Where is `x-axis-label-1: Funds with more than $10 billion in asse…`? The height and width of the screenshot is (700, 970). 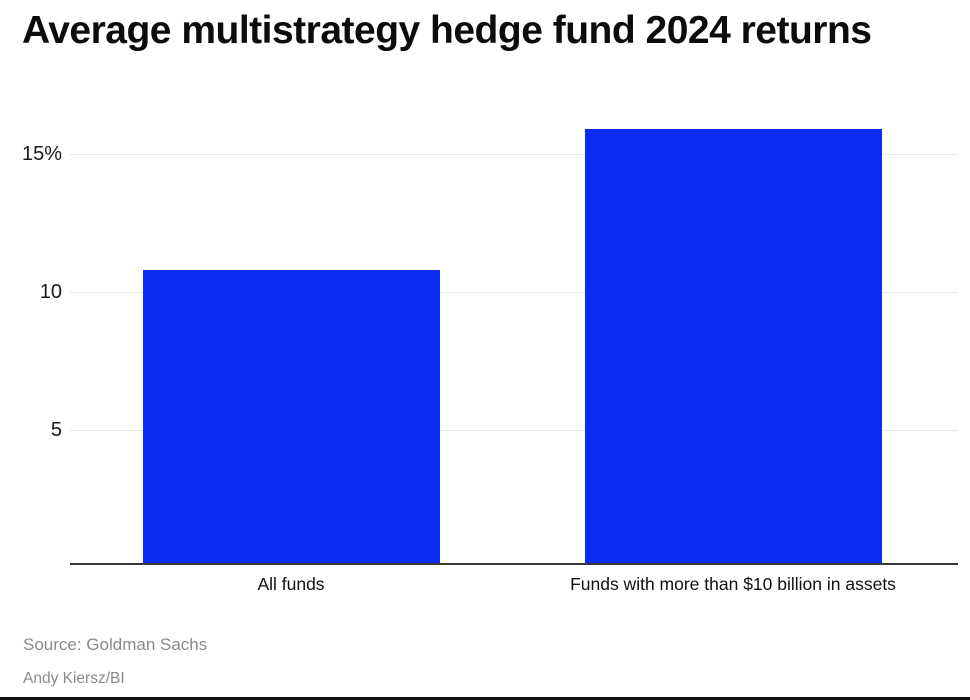 x-axis-label-1: Funds with more than $10 billion in asse… is located at coordinates (733, 584).